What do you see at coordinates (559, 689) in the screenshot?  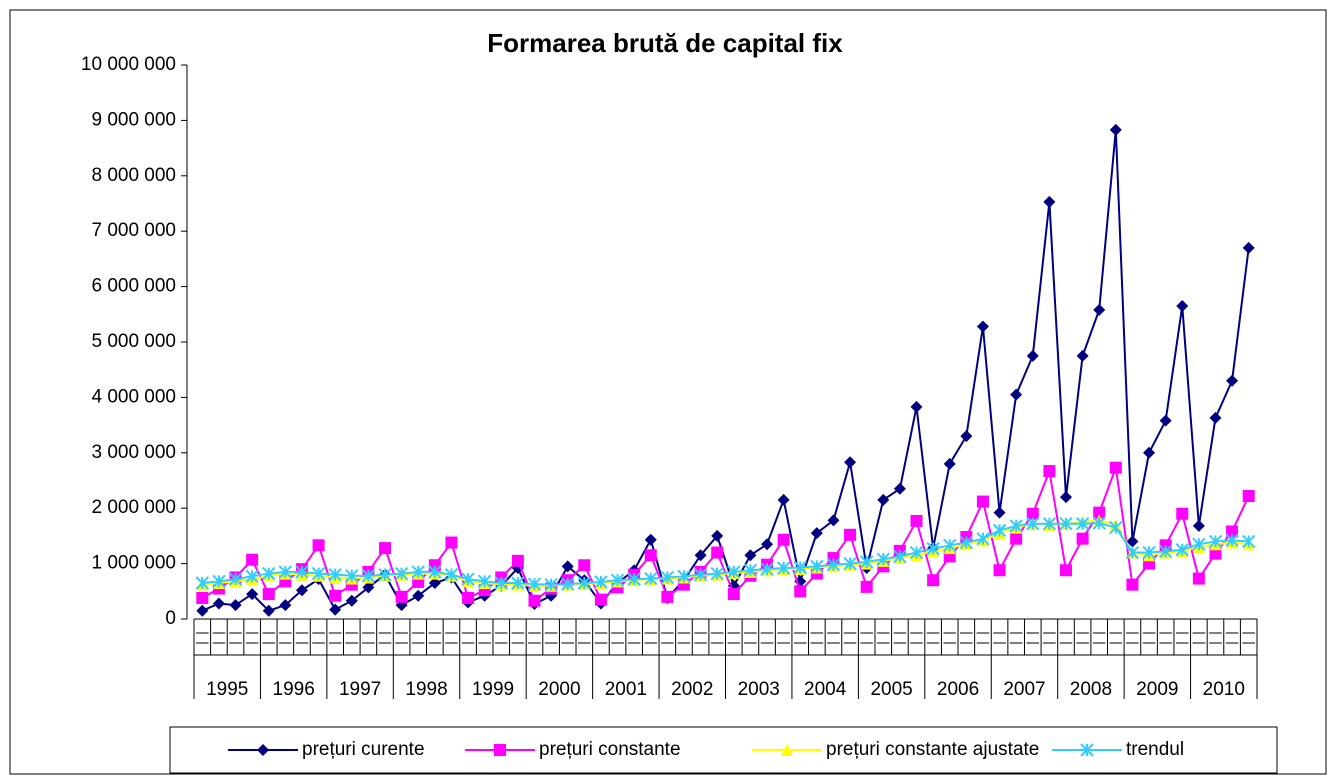 I see `year-label: 2000` at bounding box center [559, 689].